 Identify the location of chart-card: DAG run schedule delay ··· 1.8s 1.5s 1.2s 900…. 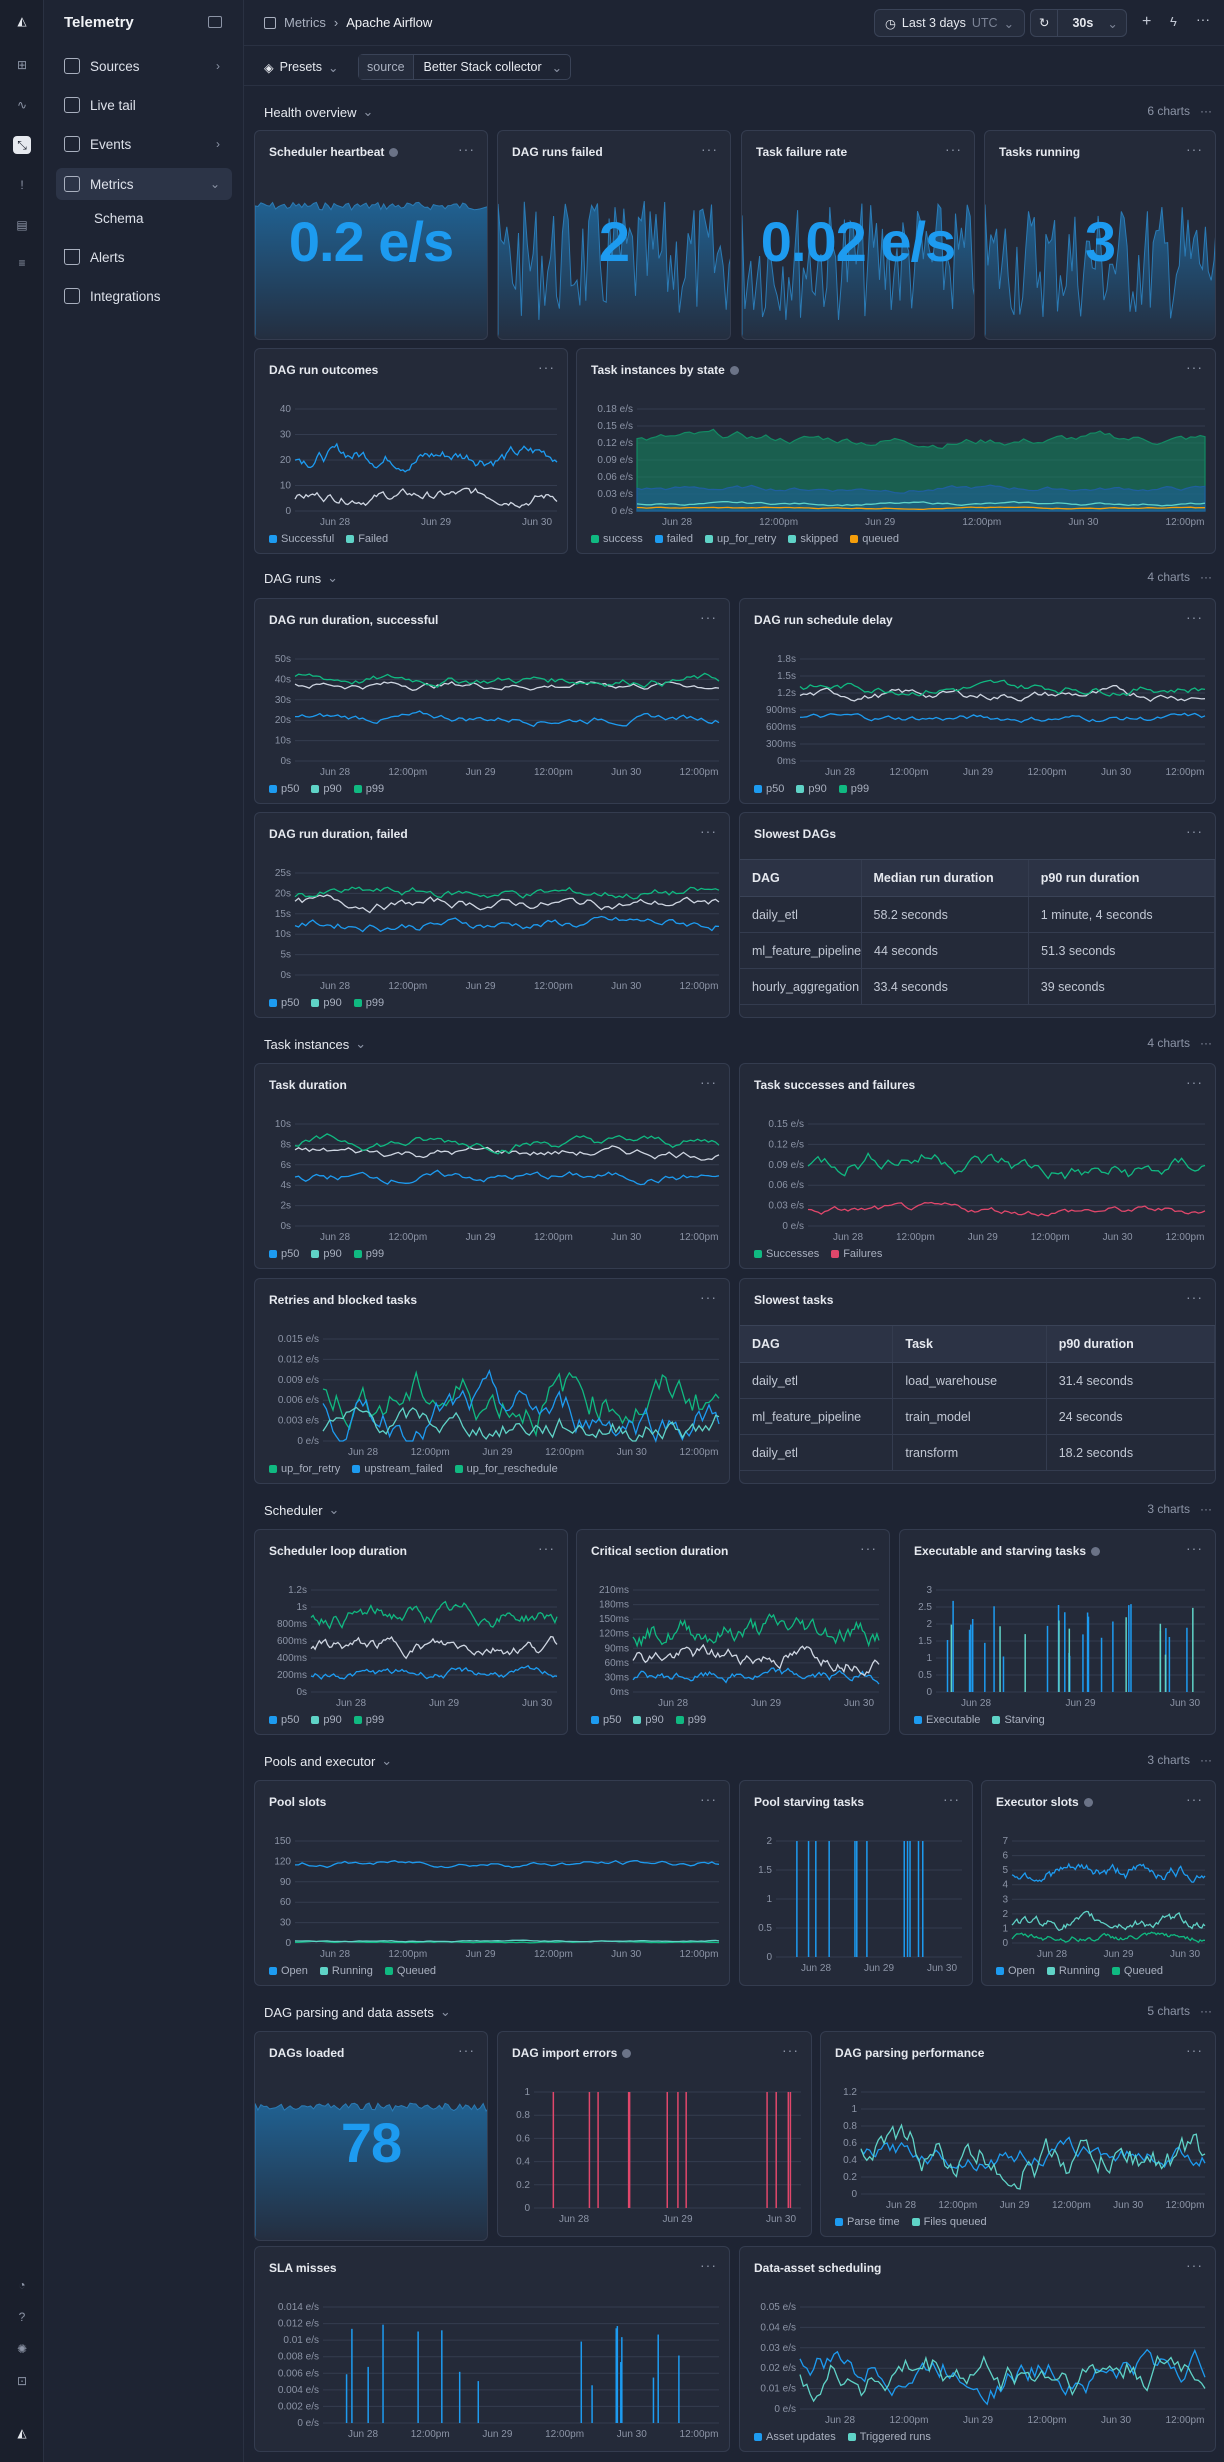
(977, 701).